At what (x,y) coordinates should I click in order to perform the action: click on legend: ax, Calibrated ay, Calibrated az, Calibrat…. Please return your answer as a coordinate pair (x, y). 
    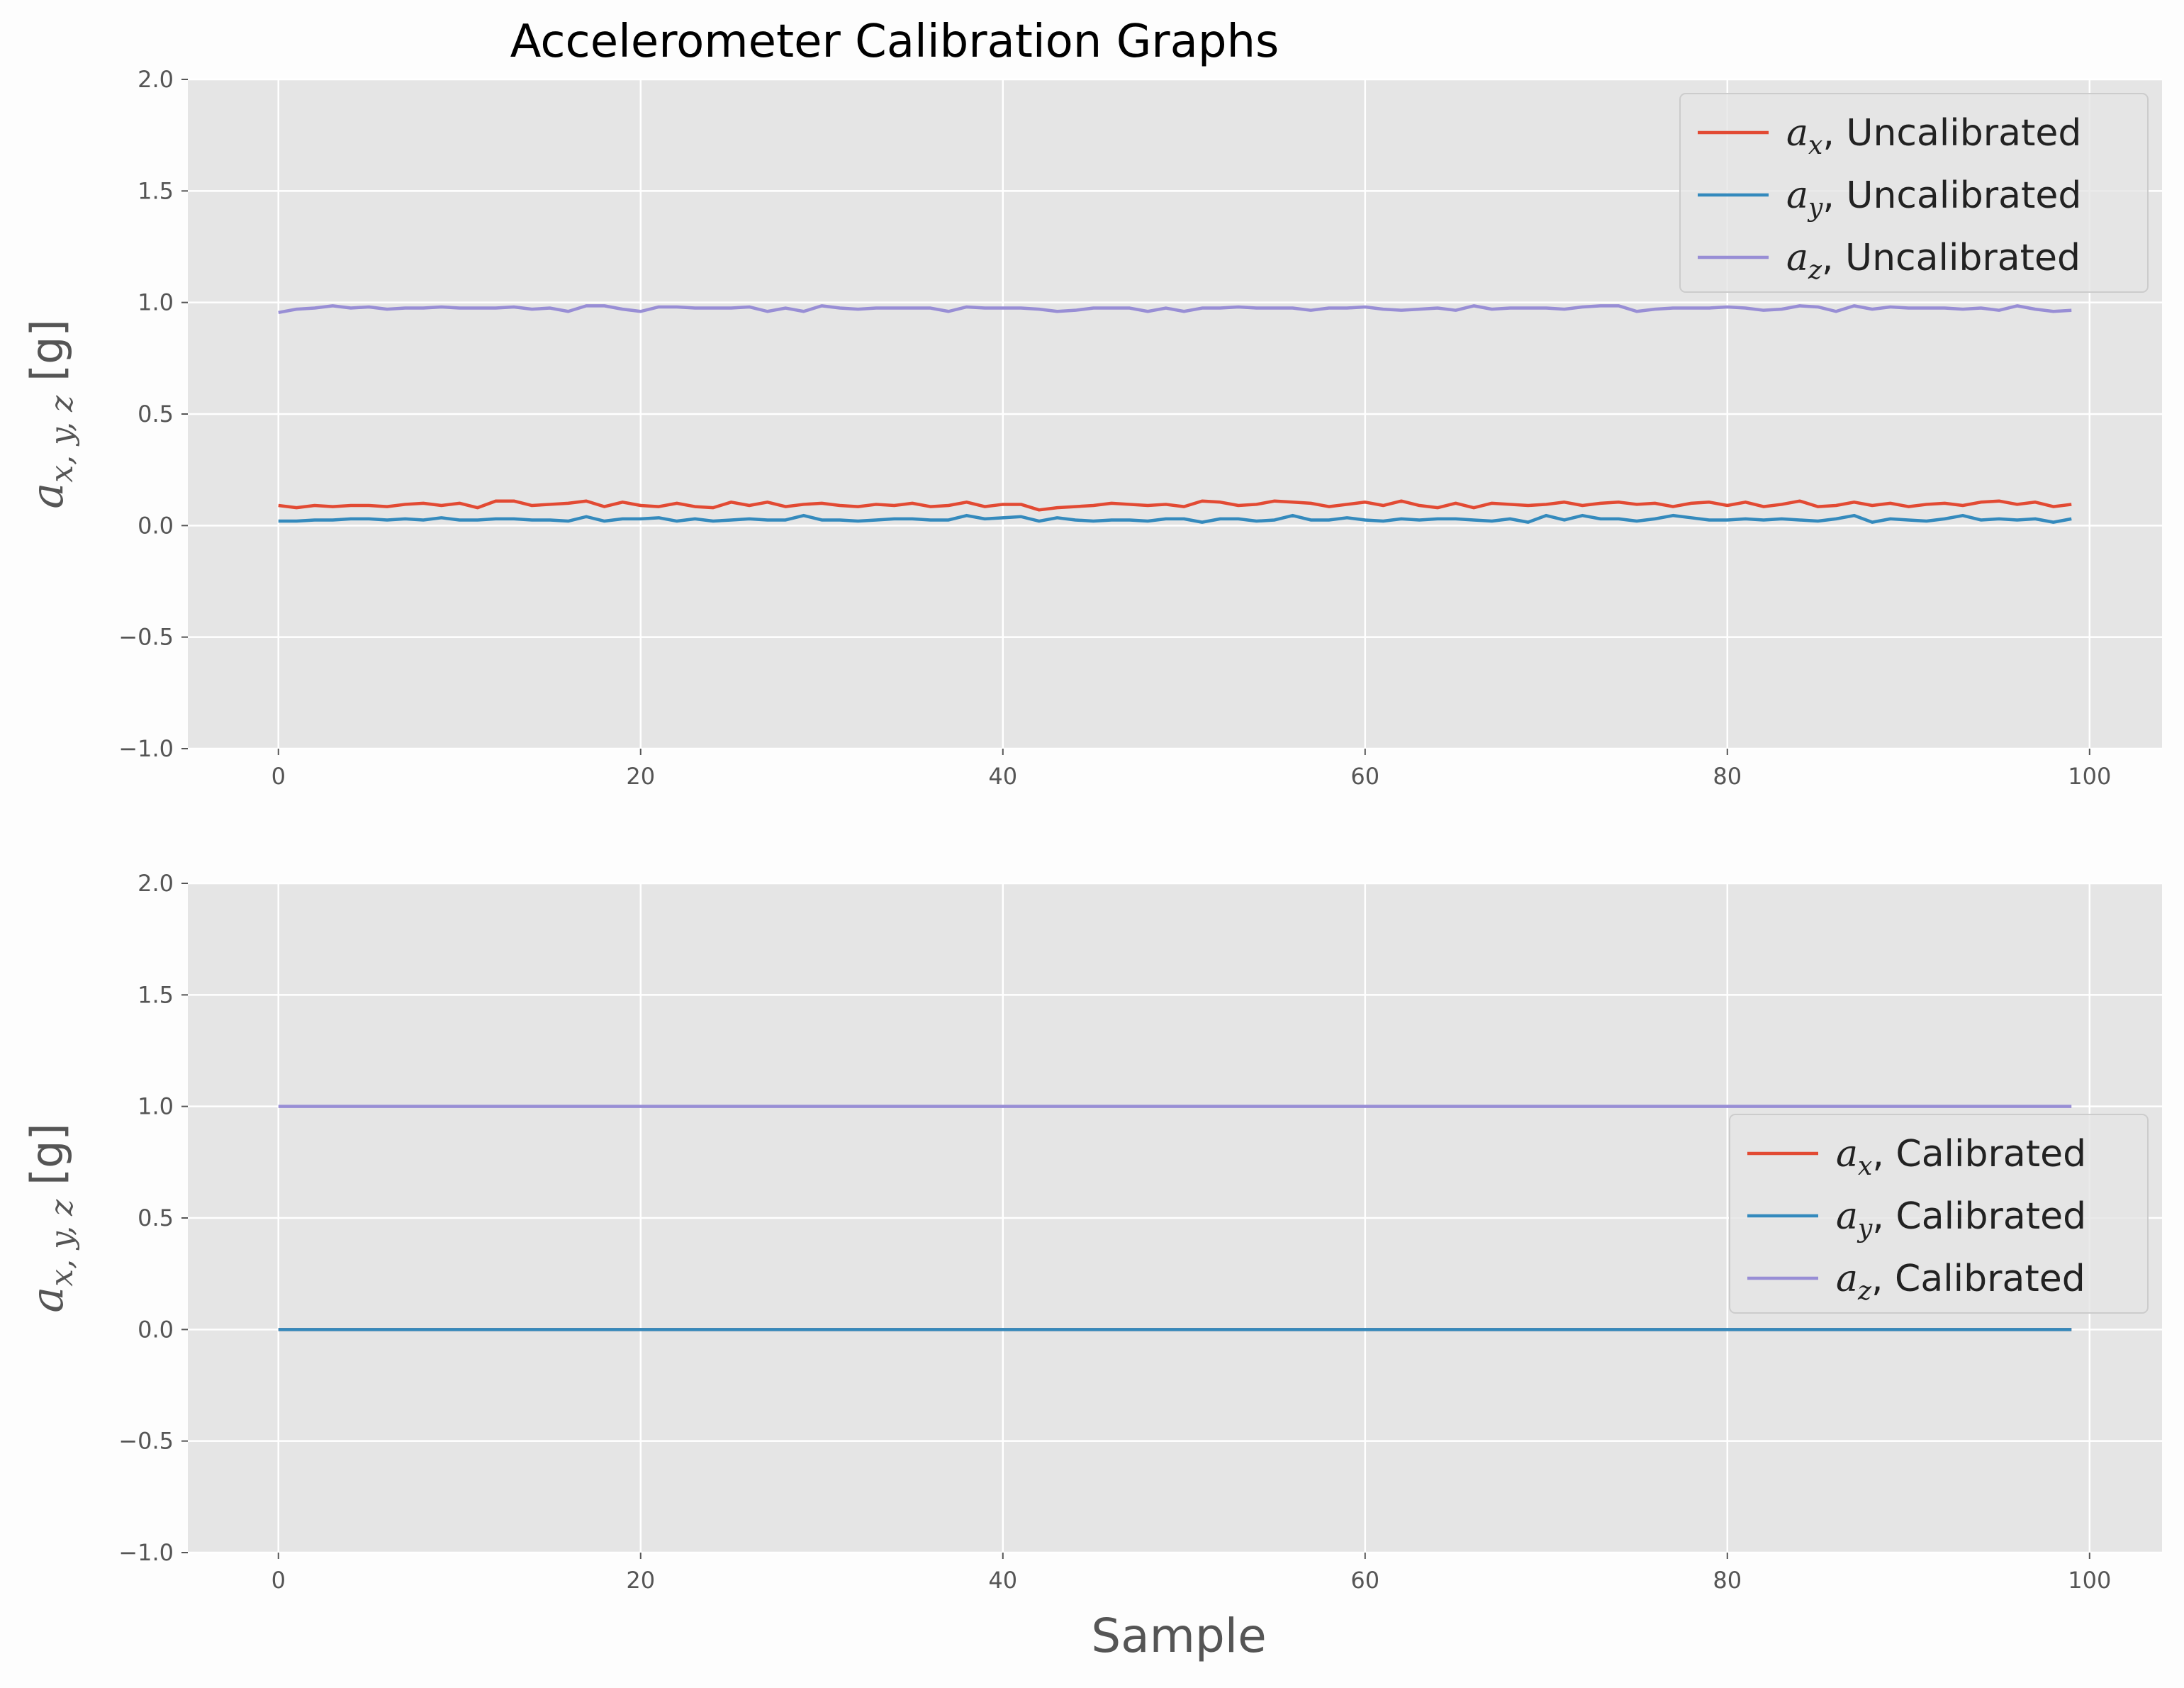
    Looking at the image, I should click on (1939, 1214).